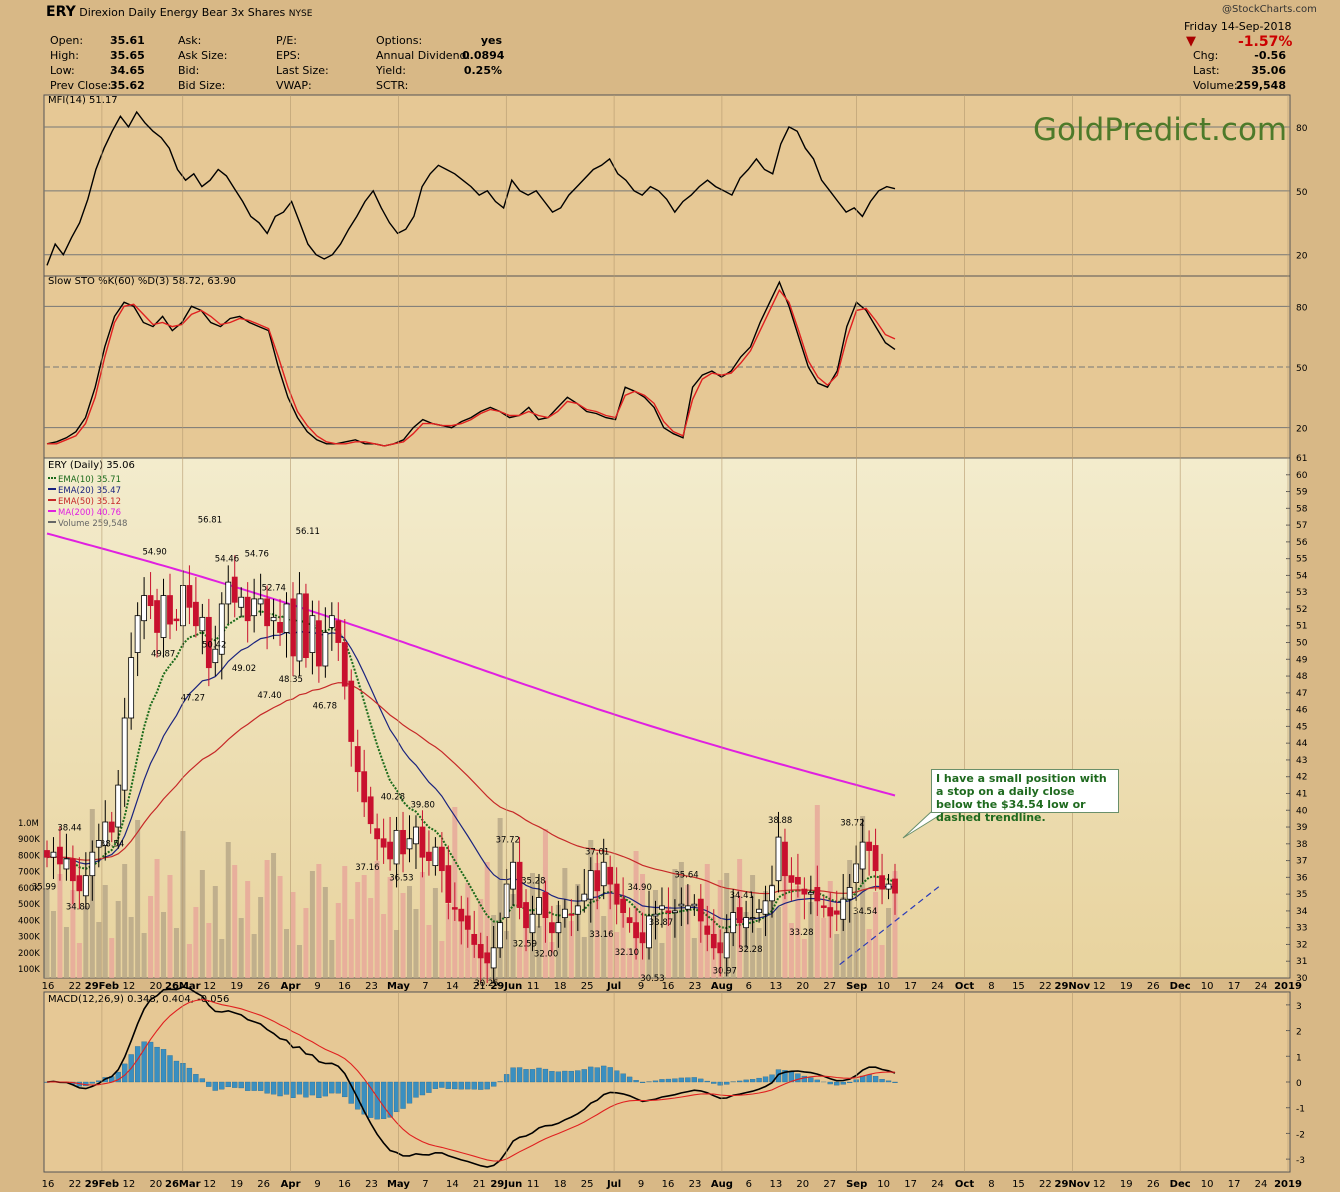  Describe the element at coordinates (1269, 9) in the screenshot. I see `source-label: @StockCharts.com` at that location.